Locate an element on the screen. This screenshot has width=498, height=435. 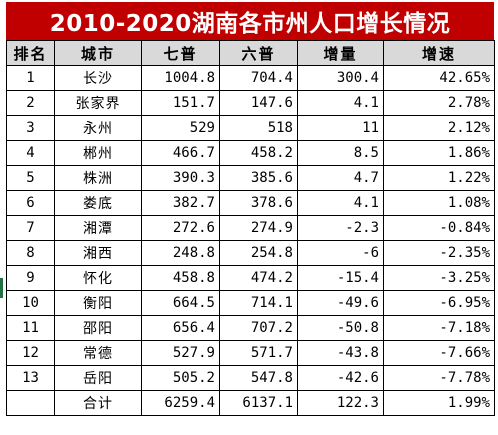
cell-sixth-census: 385.6 is located at coordinates (258, 178).